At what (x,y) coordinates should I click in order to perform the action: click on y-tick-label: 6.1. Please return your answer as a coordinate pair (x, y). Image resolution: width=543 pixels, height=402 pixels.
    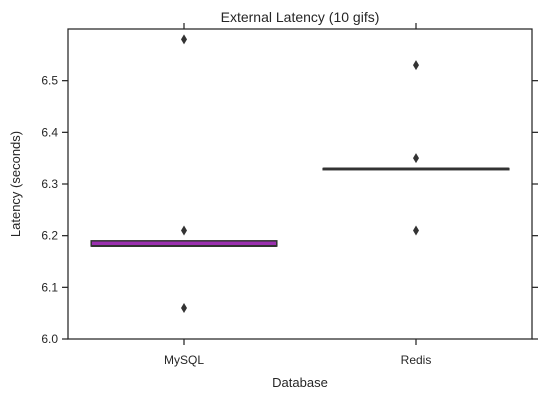
    Looking at the image, I should click on (49, 287).